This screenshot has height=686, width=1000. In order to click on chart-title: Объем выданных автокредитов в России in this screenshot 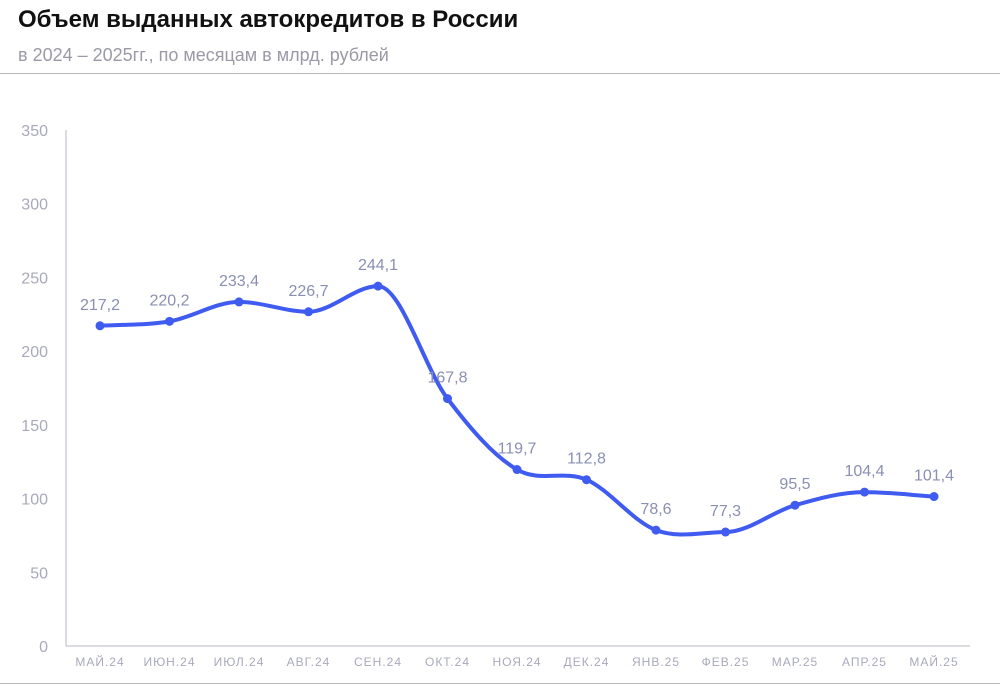, I will do `click(268, 19)`.